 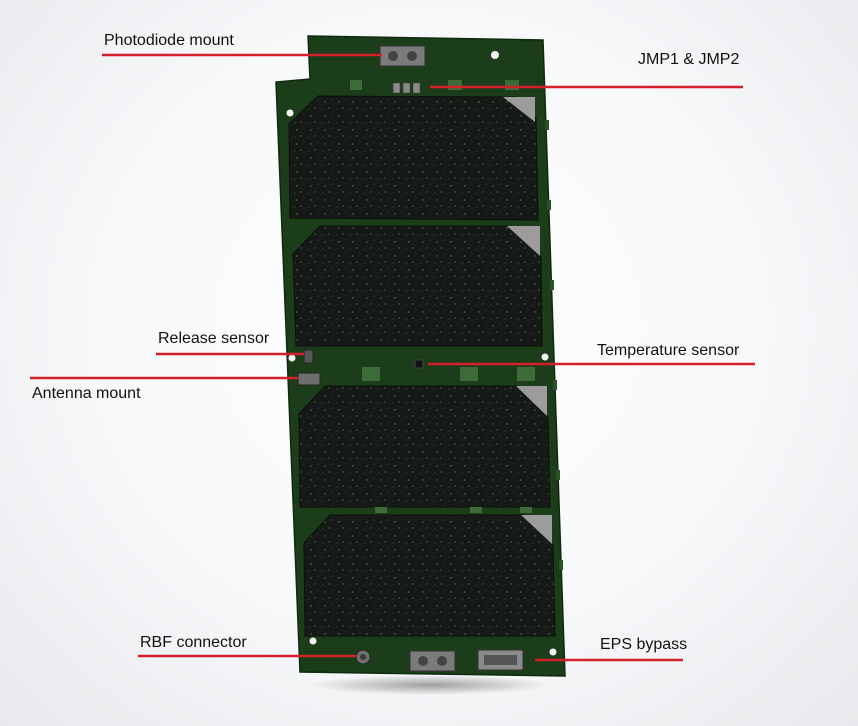 I want to click on jmp-label: JMP1 & JMP2, so click(x=689, y=59).